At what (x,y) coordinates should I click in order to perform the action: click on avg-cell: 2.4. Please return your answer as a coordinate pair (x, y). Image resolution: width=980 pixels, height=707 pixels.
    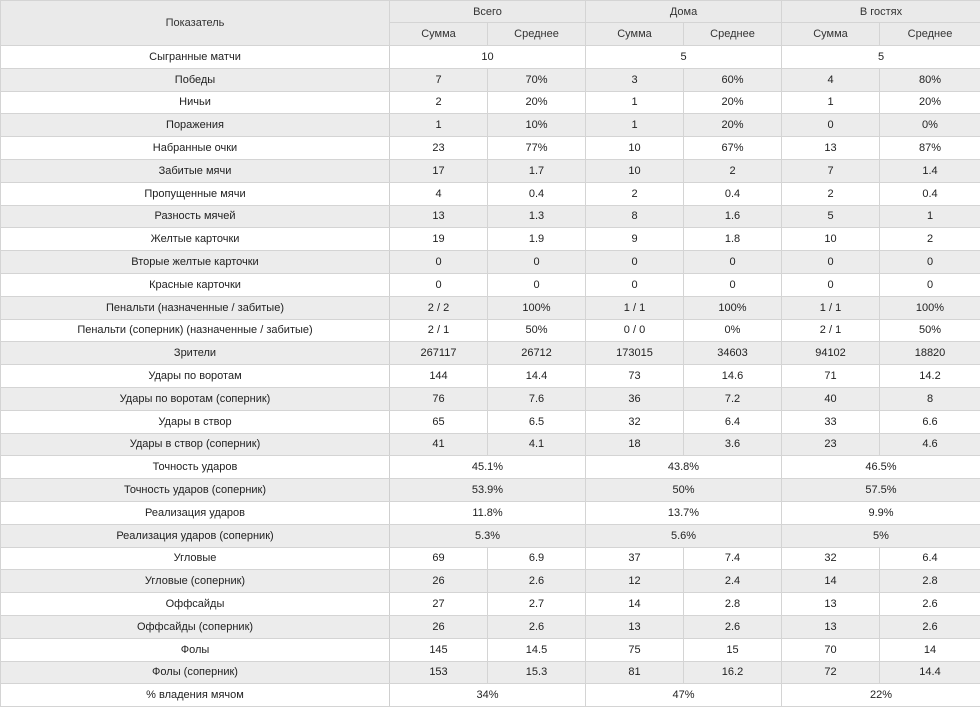
    Looking at the image, I should click on (732, 581).